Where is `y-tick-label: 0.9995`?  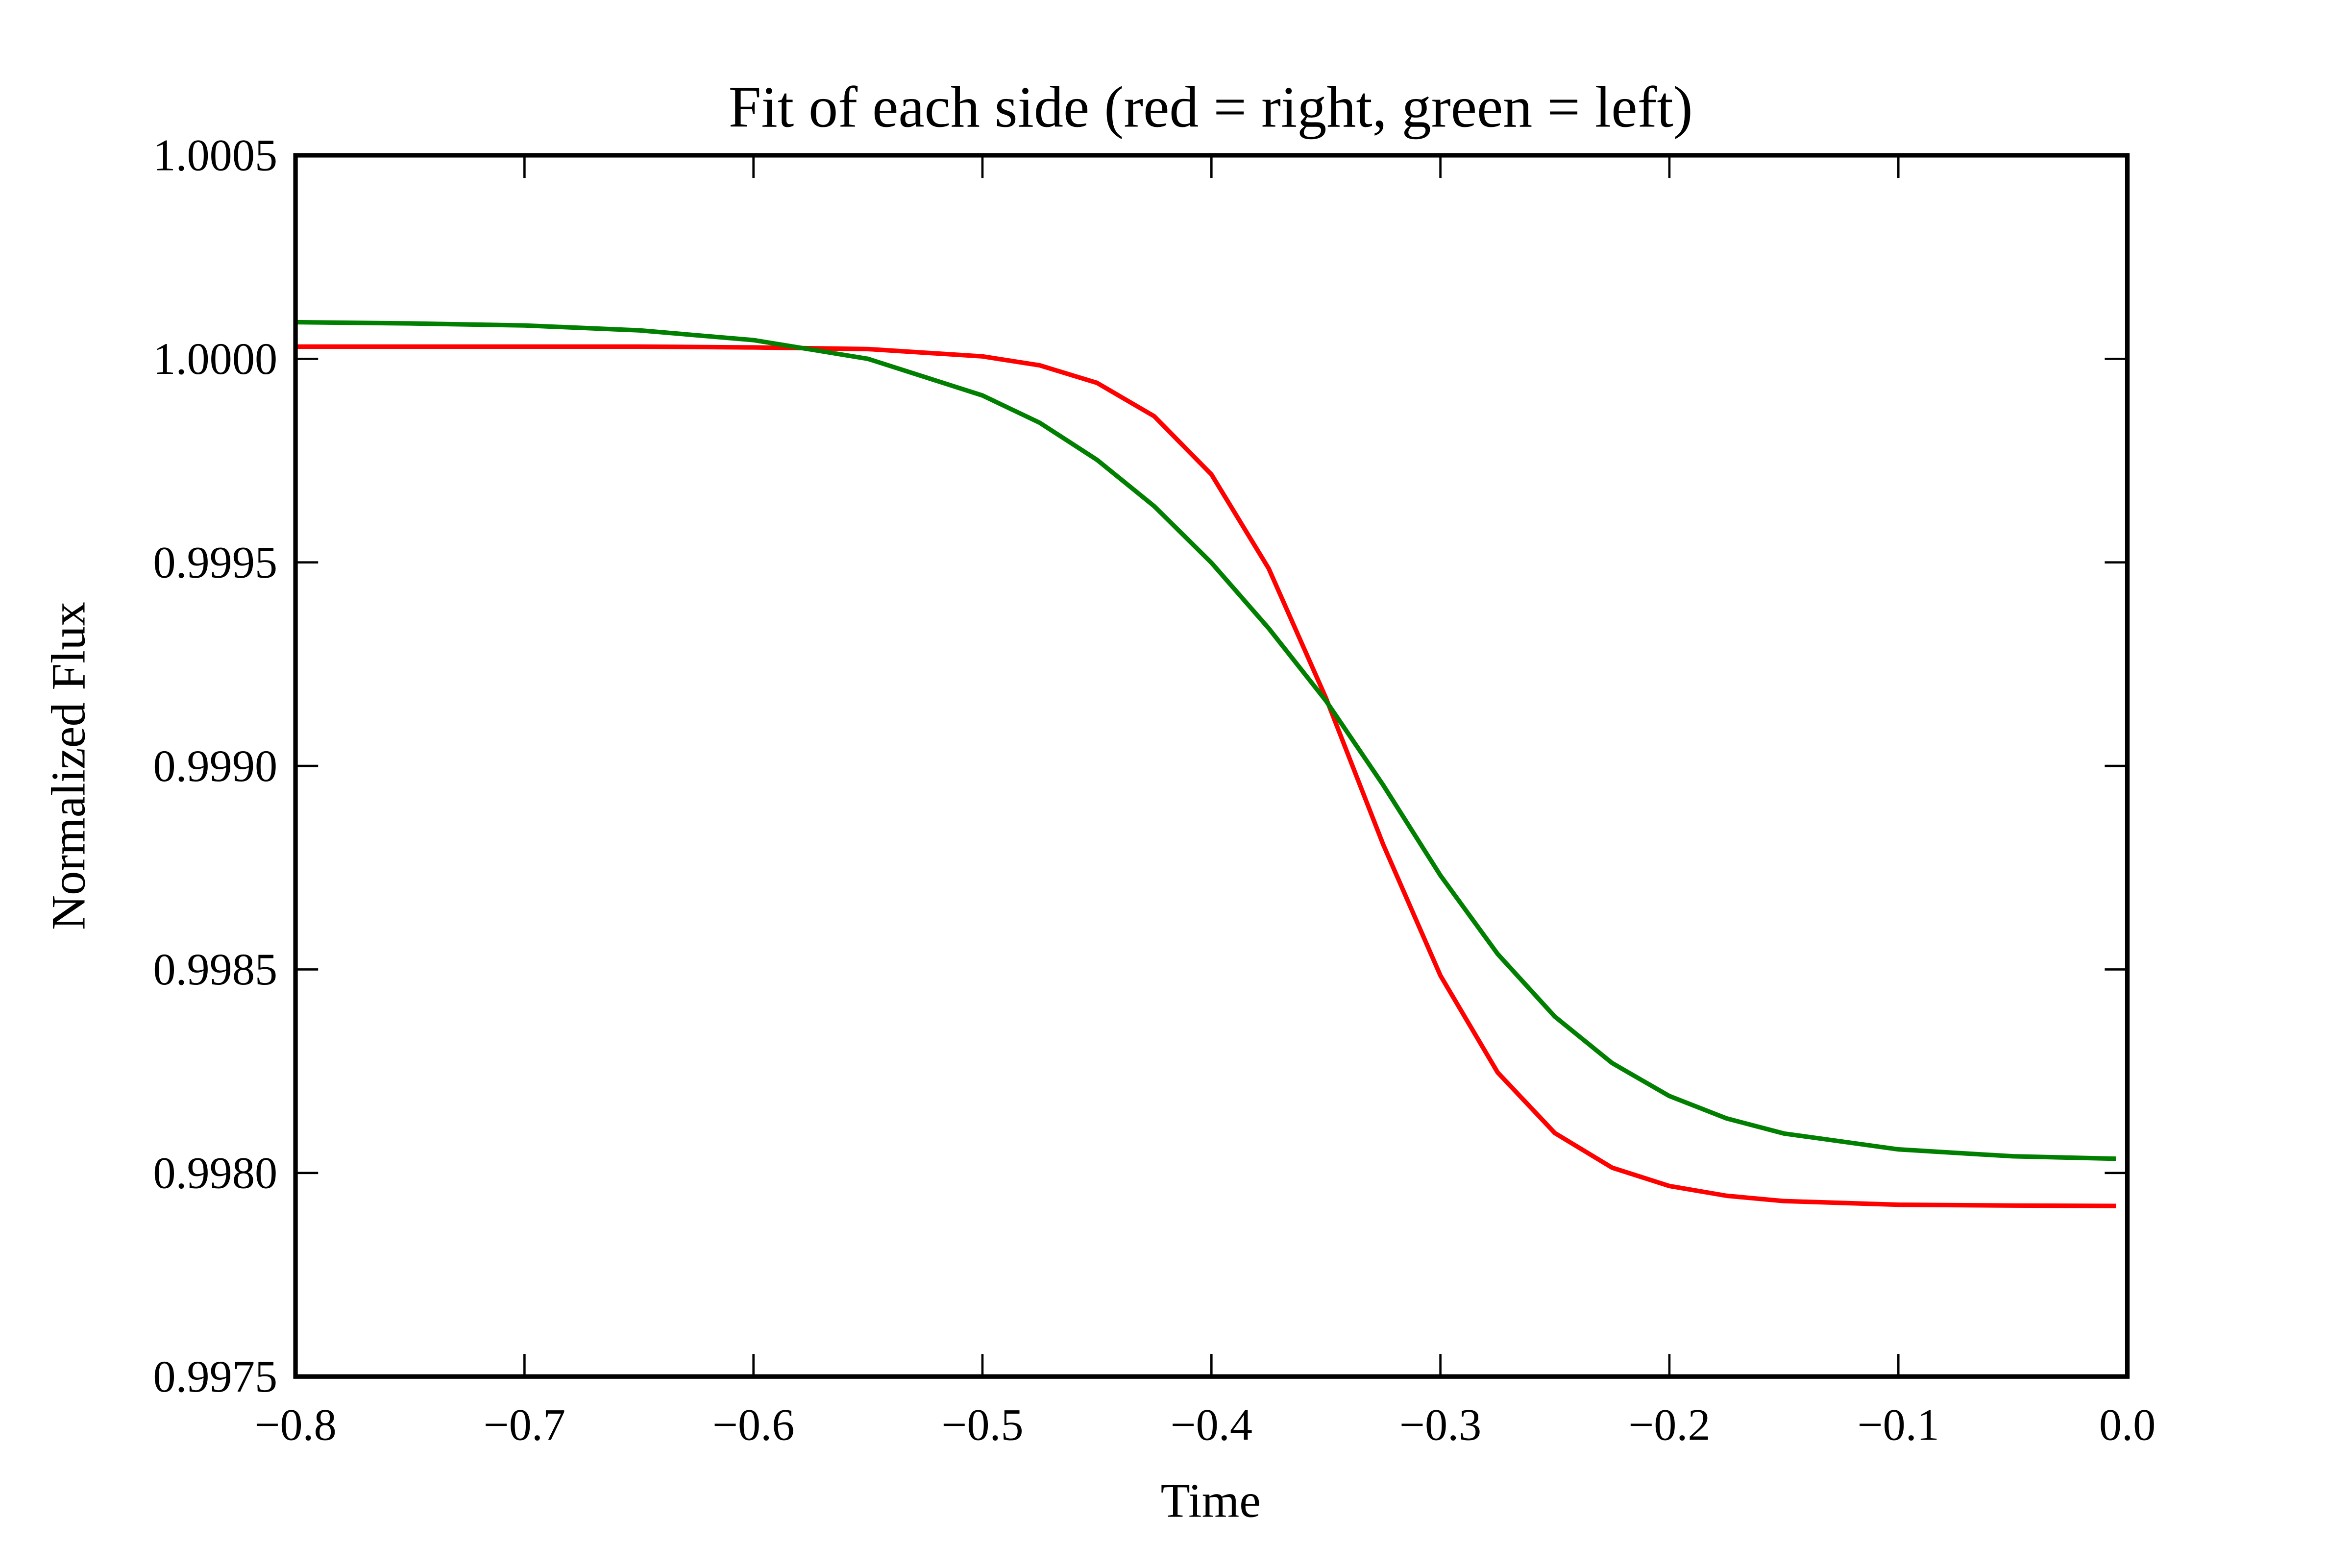
y-tick-label: 0.9995 is located at coordinates (215, 562).